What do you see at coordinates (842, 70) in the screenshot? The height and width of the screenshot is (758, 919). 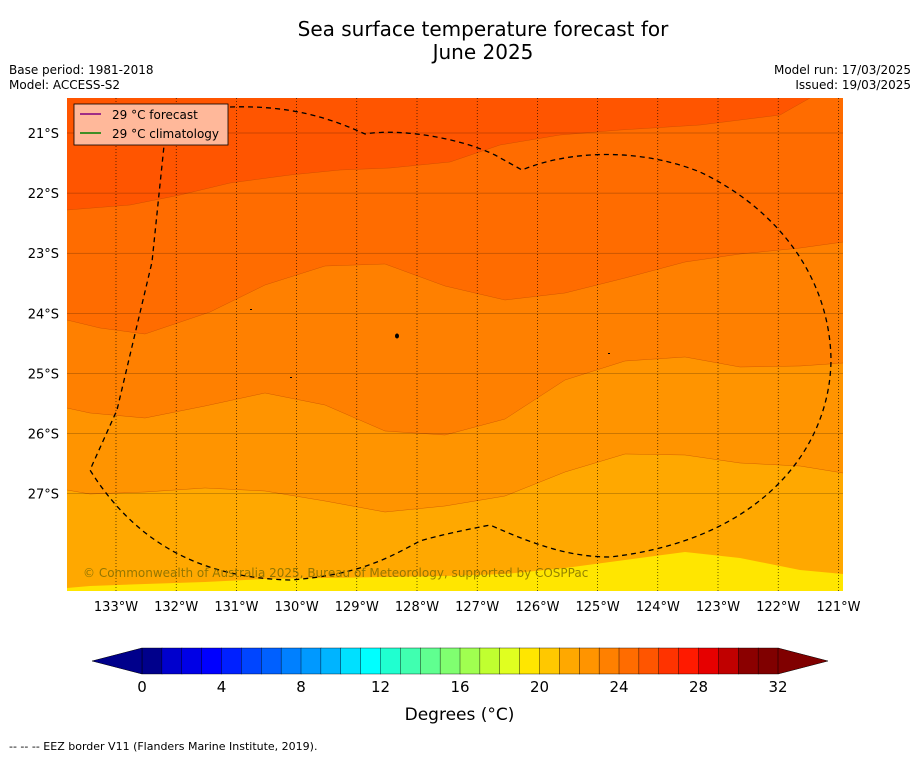 I see `model-run: Model run: 17/03/2025` at bounding box center [842, 70].